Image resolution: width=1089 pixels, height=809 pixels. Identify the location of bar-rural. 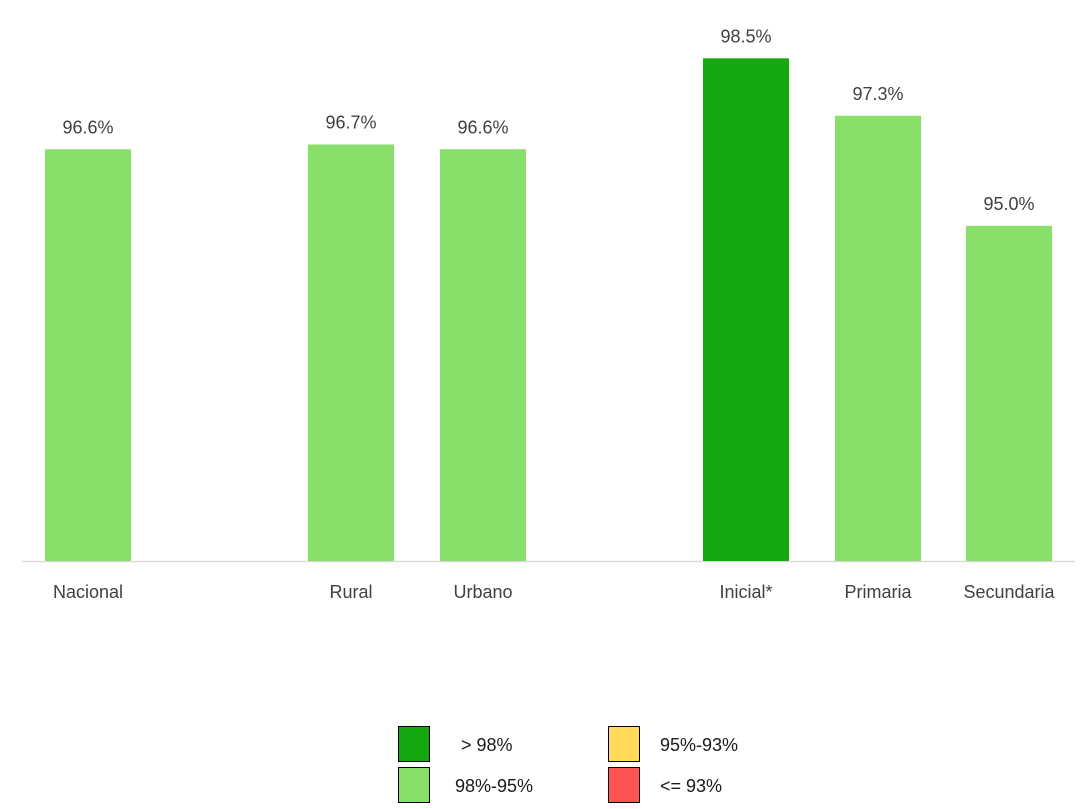
(351, 352).